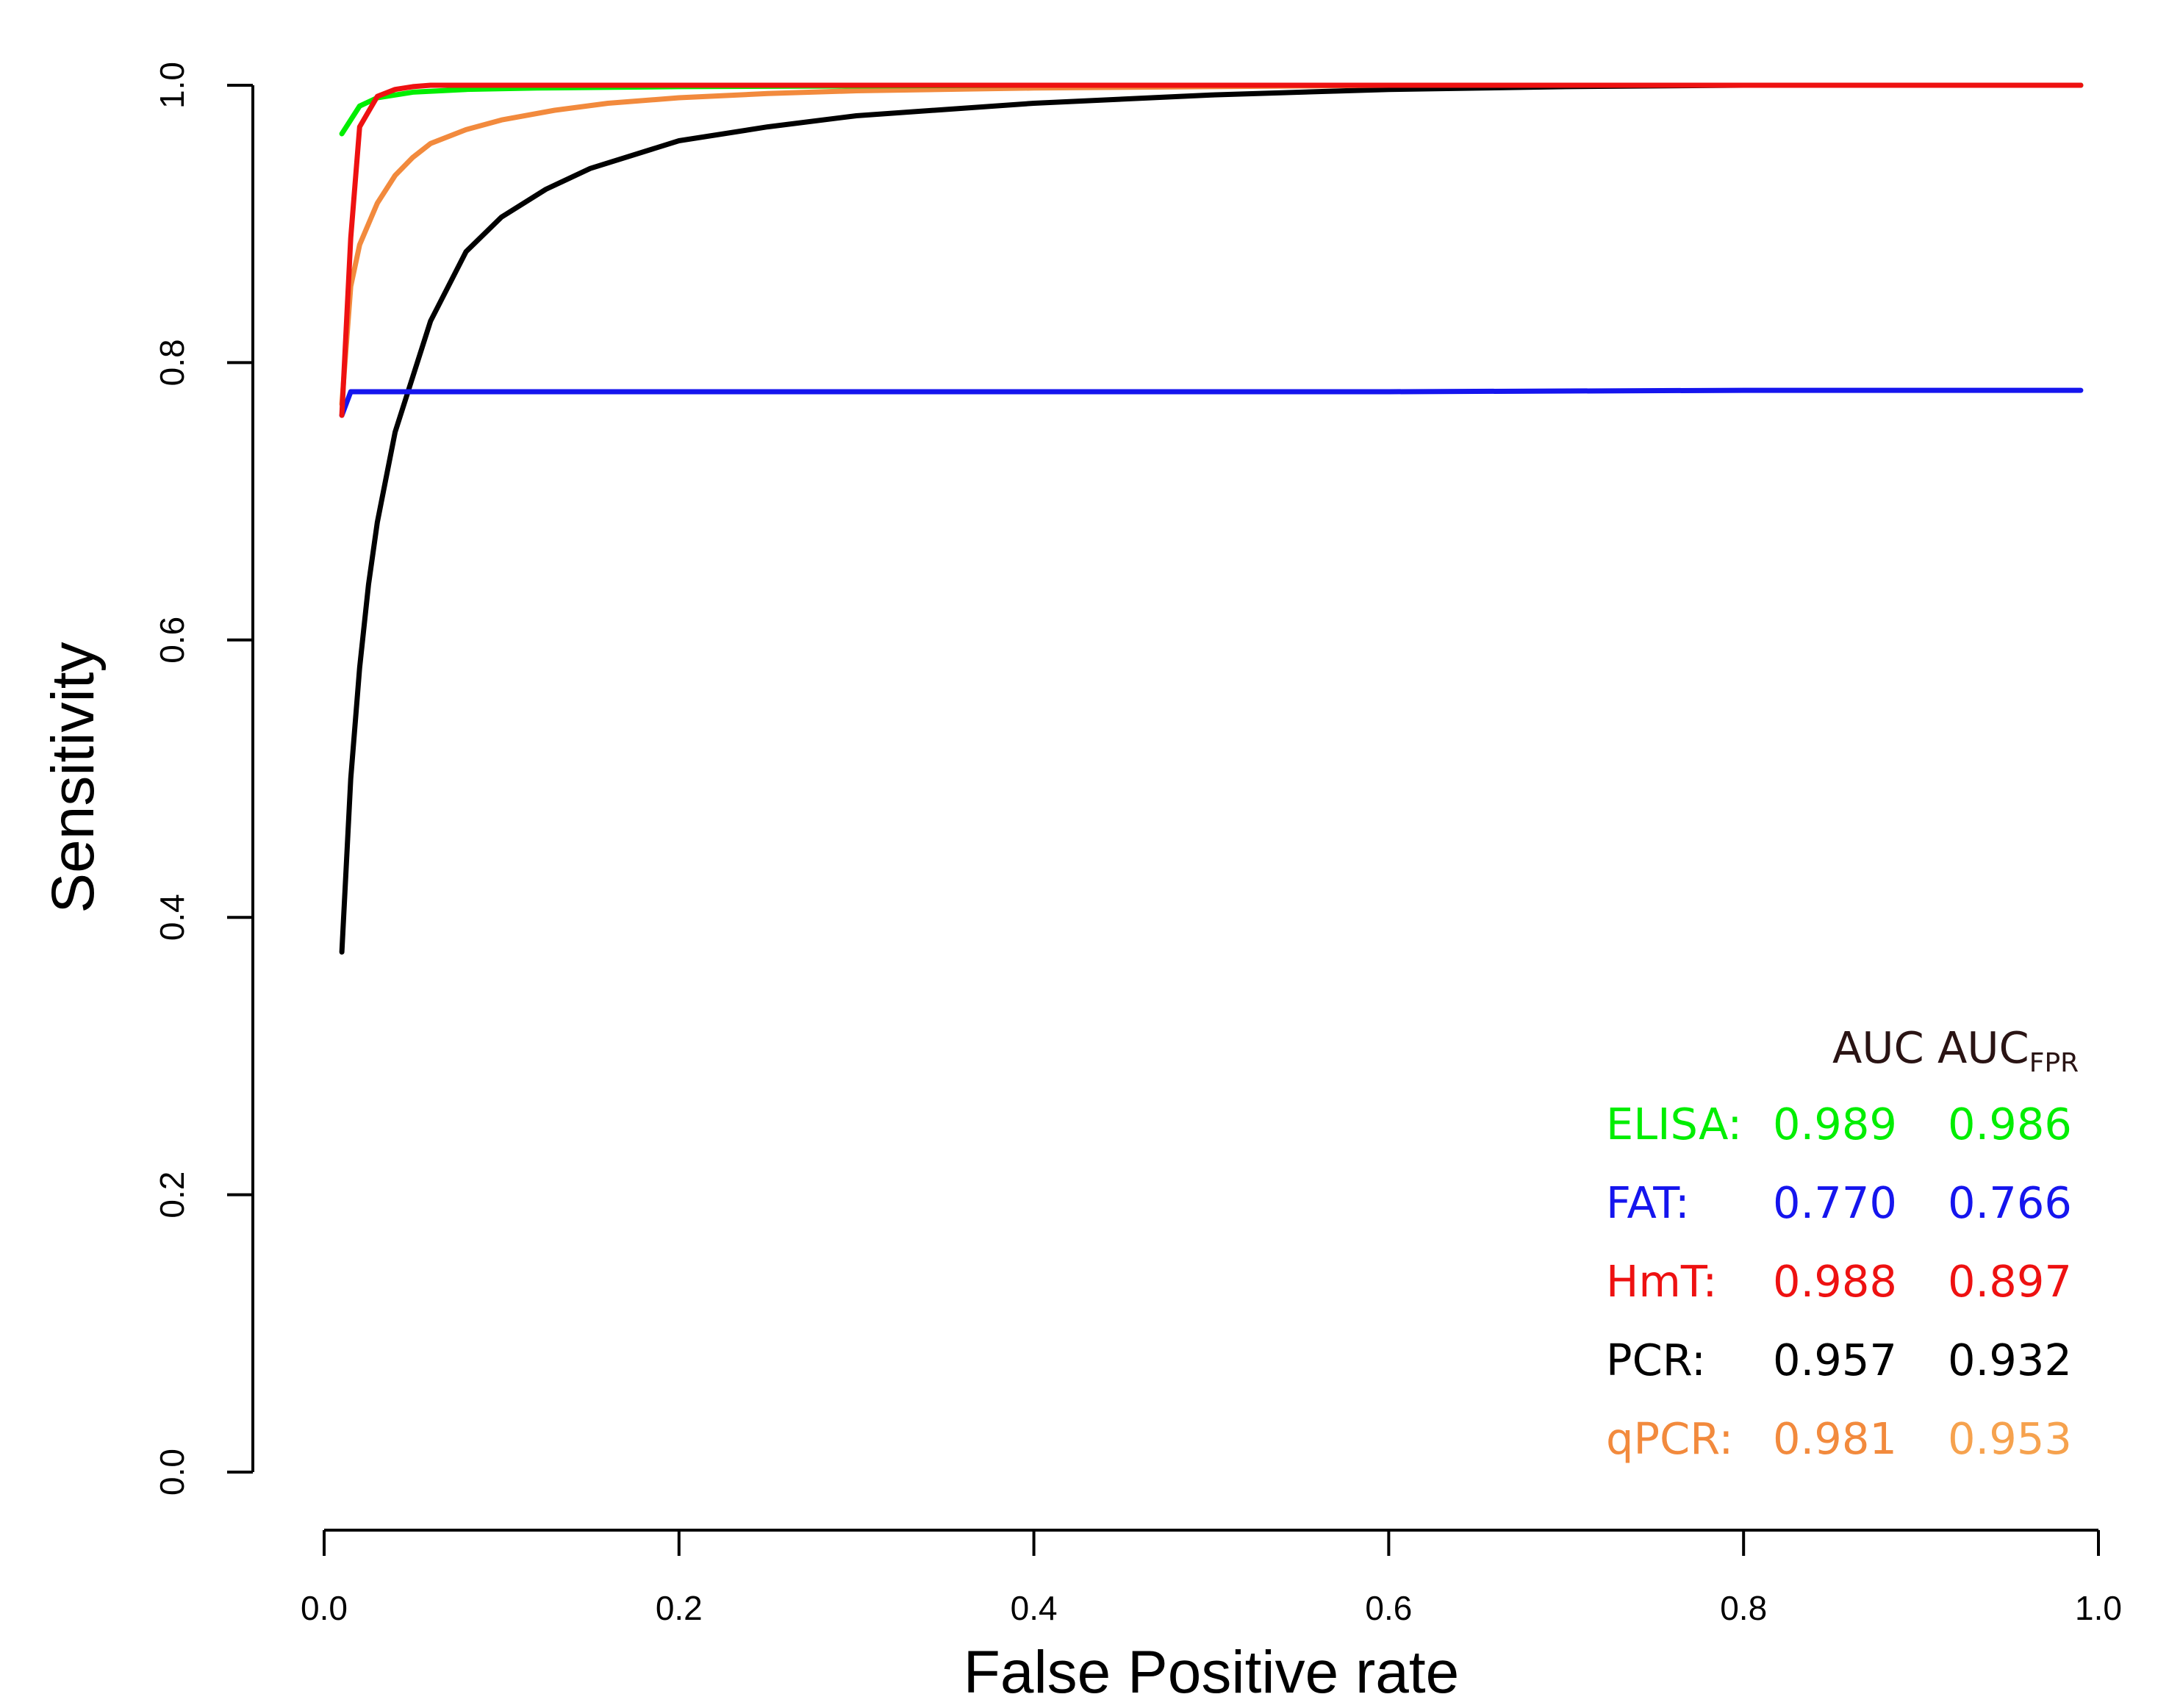 This screenshot has height=1708, width=2169. I want to click on legend-header-auc-fpr: AUCFPR, so click(2008, 1050).